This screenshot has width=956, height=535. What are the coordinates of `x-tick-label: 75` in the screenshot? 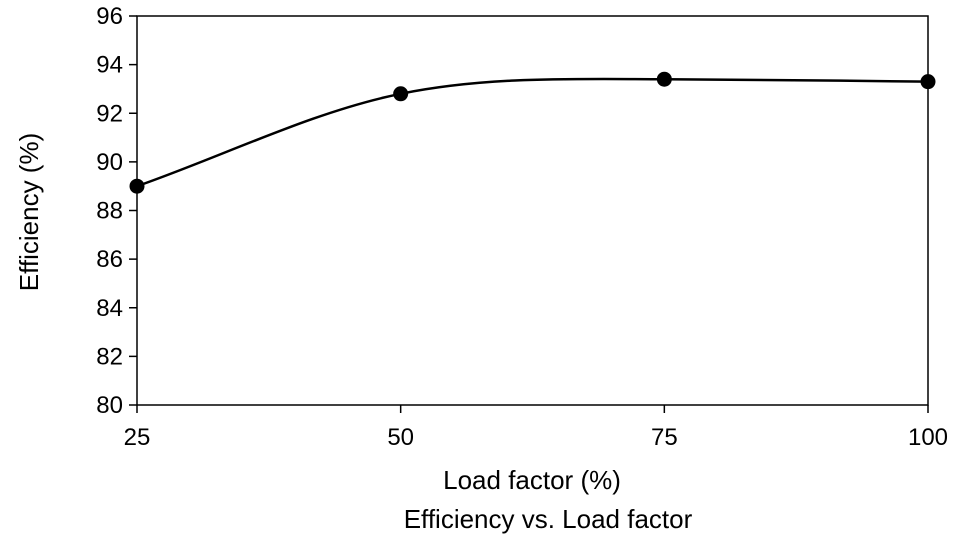 It's located at (664, 437).